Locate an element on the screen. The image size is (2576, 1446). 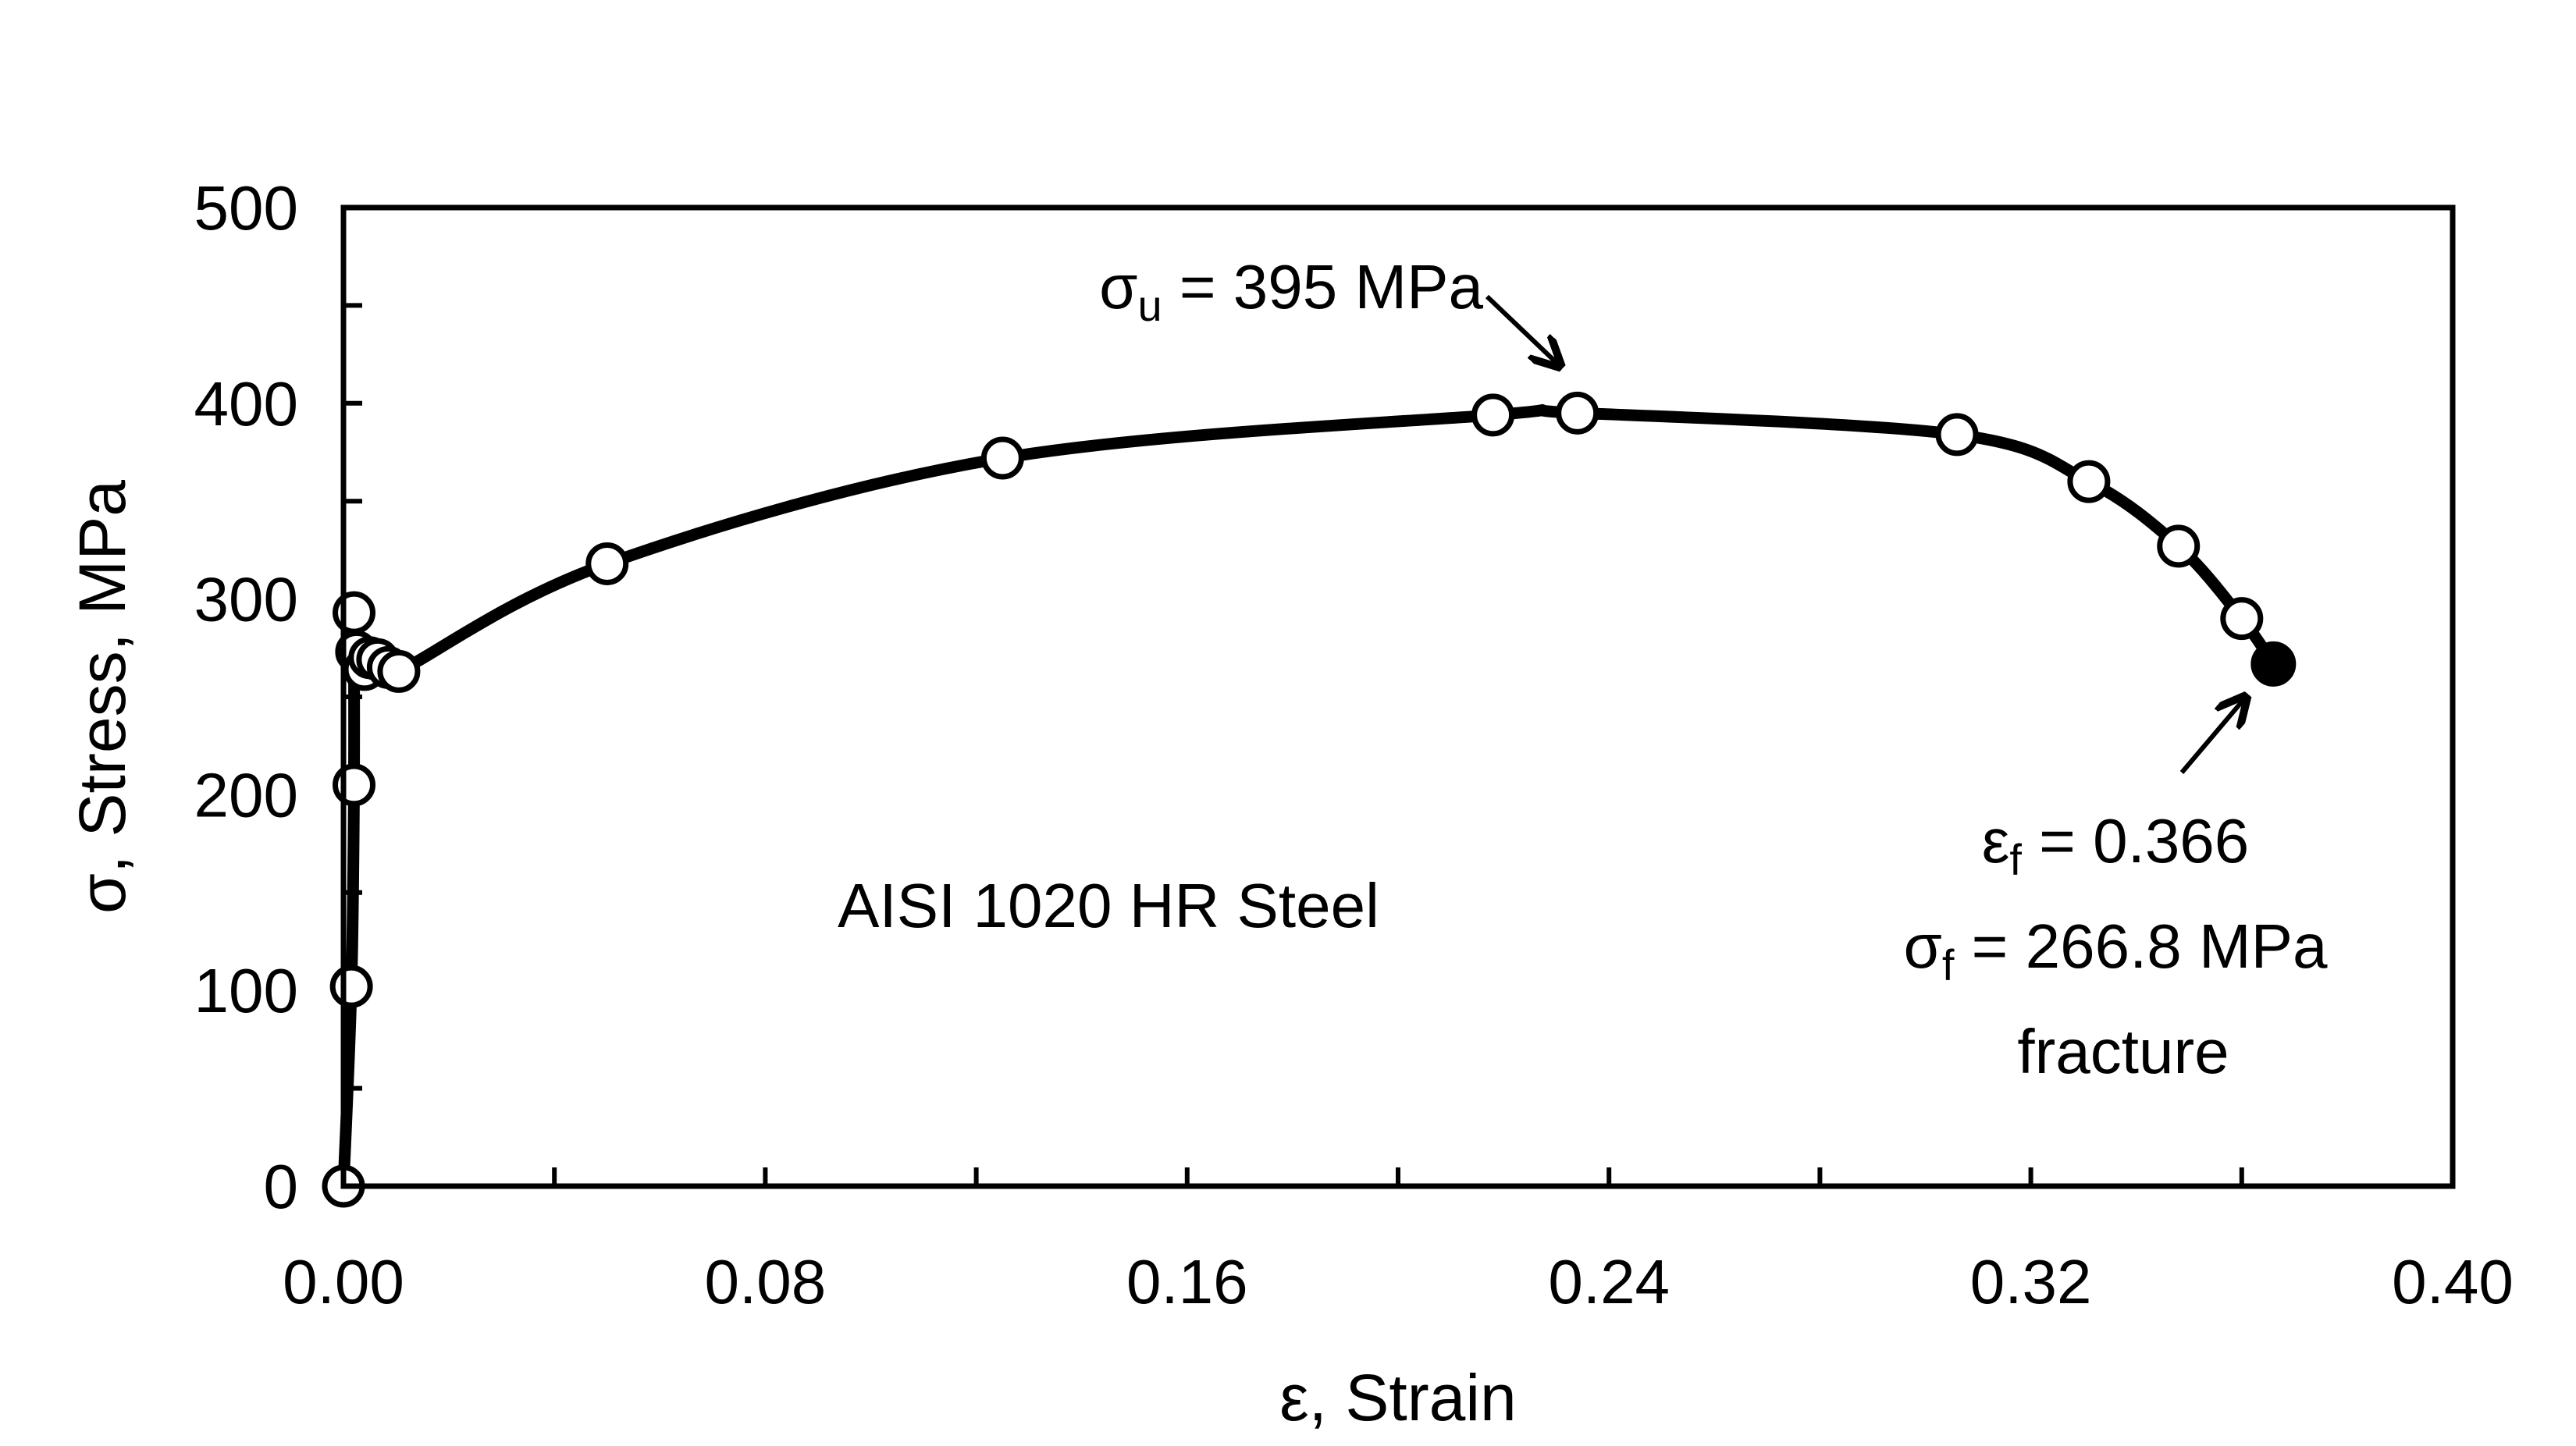
ultimate-stress-annotation: σu = 395 MPa is located at coordinates (1291, 291).